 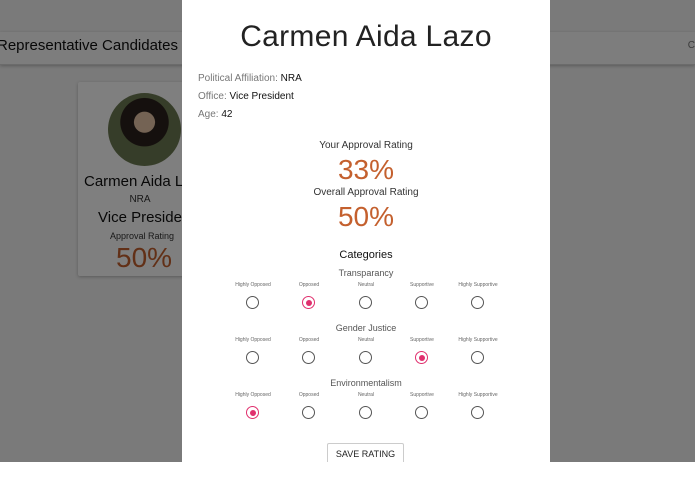 What do you see at coordinates (366, 328) in the screenshot?
I see `category-title: Gender Justice` at bounding box center [366, 328].